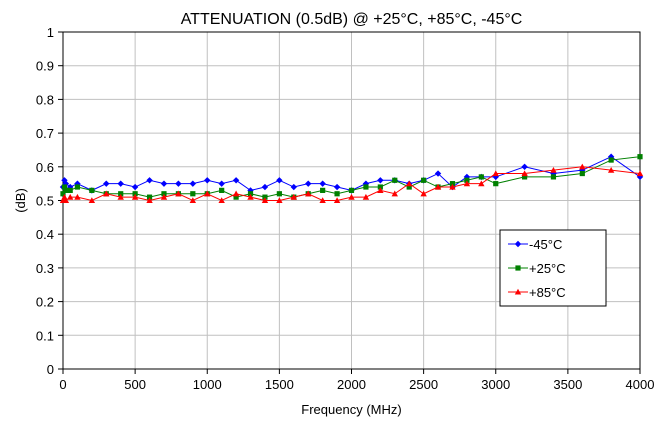 This screenshot has height=424, width=669. Describe the element at coordinates (351, 409) in the screenshot. I see `x-axis-title: Frequency (MHz)` at that location.